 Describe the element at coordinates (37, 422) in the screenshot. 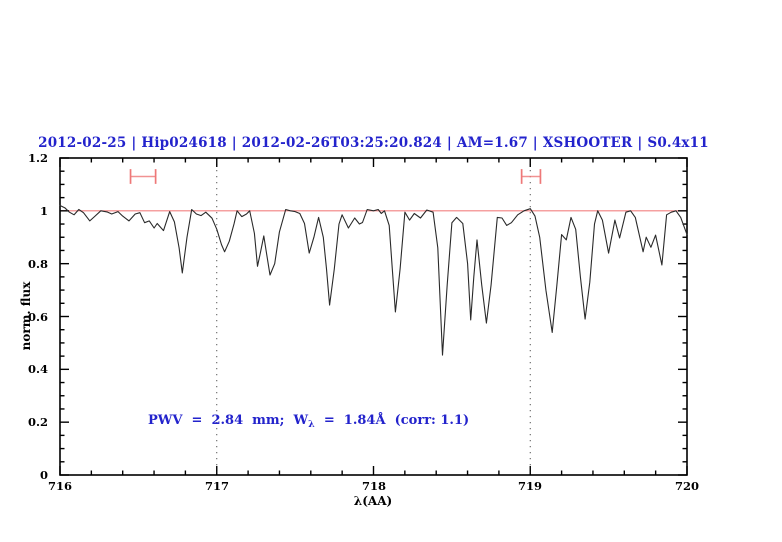

I see `y-tick-label: 0.2` at that location.